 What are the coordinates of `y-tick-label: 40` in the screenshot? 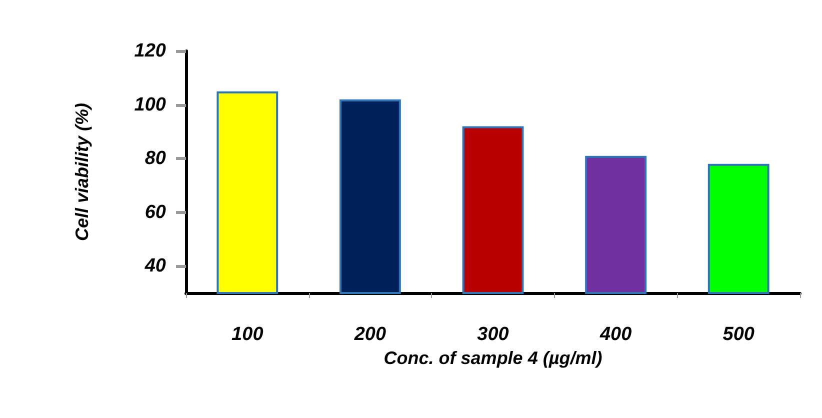 It's located at (155, 266).